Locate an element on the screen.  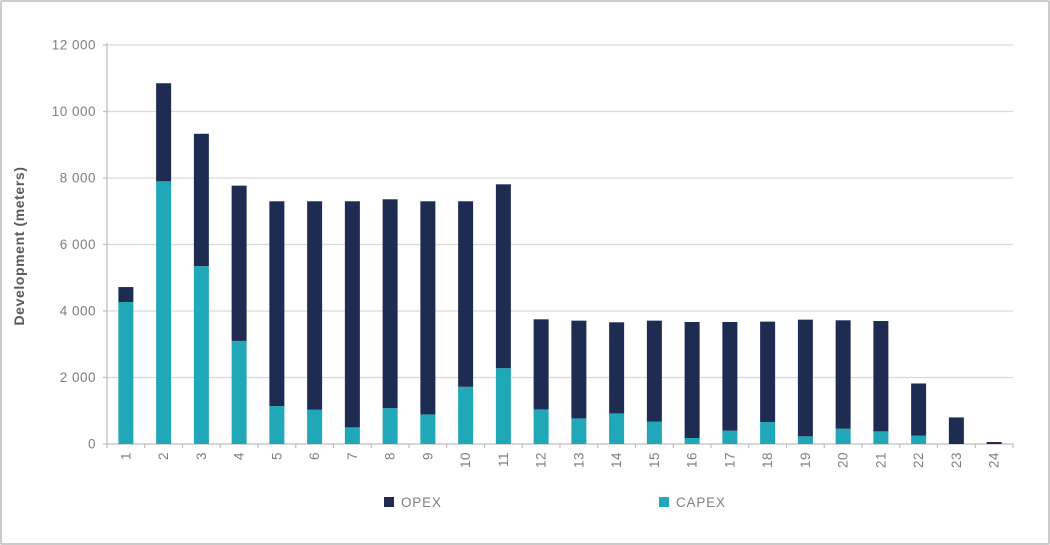
legend-label-opex: OPEX is located at coordinates (421, 502).